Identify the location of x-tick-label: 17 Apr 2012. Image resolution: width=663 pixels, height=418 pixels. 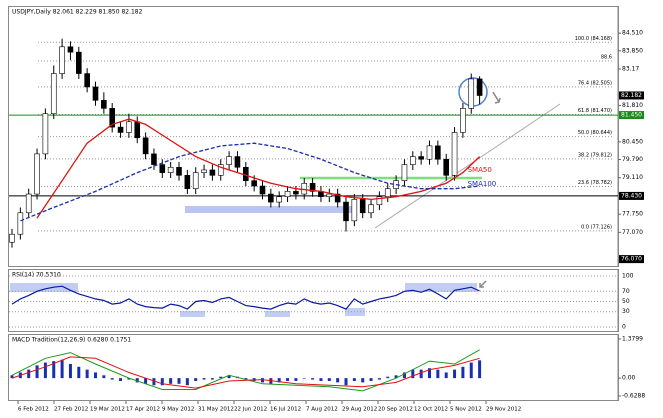
(143, 410).